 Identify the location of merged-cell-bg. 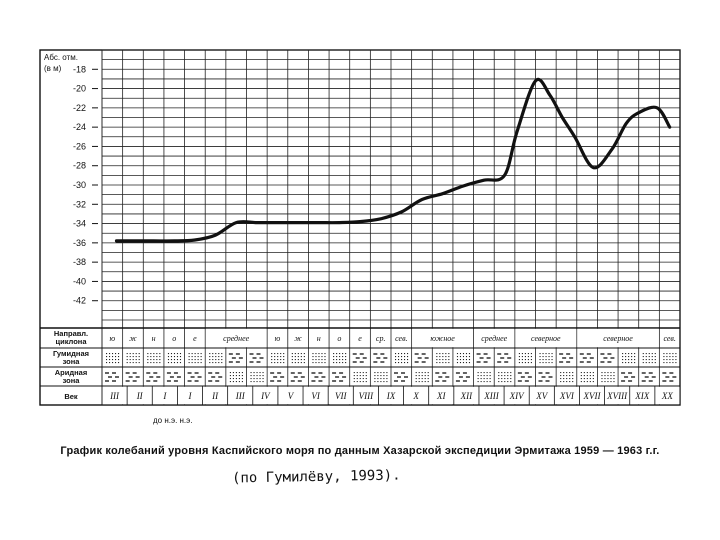
(618, 338).